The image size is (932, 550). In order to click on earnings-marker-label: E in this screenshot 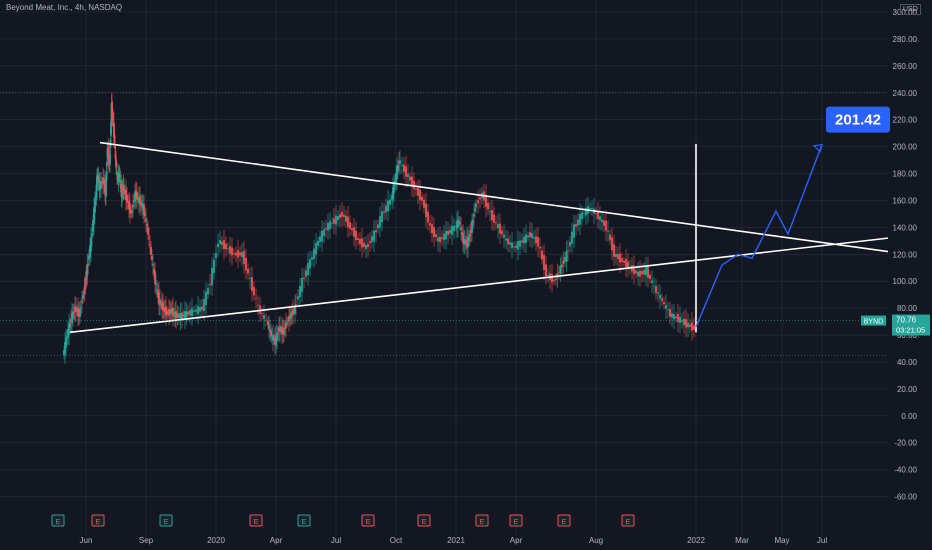, I will do `click(303, 521)`.